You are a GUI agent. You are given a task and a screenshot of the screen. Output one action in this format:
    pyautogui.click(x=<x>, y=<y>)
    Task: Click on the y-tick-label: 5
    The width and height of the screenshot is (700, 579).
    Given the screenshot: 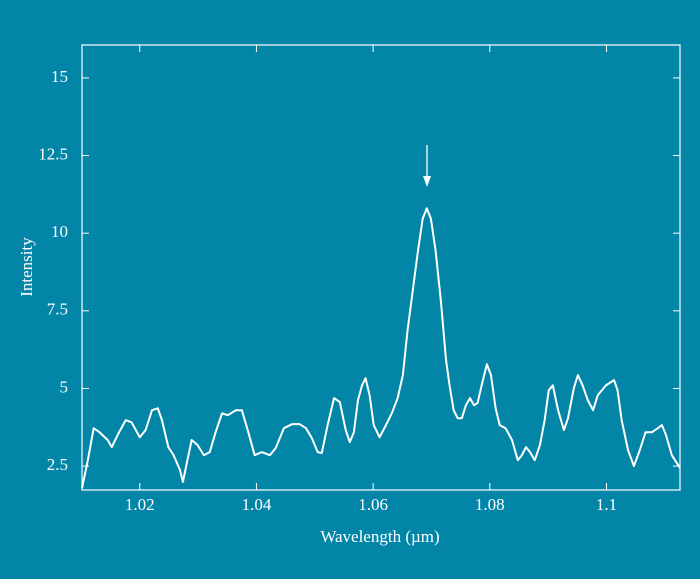 What is the action you would take?
    pyautogui.click(x=64, y=386)
    